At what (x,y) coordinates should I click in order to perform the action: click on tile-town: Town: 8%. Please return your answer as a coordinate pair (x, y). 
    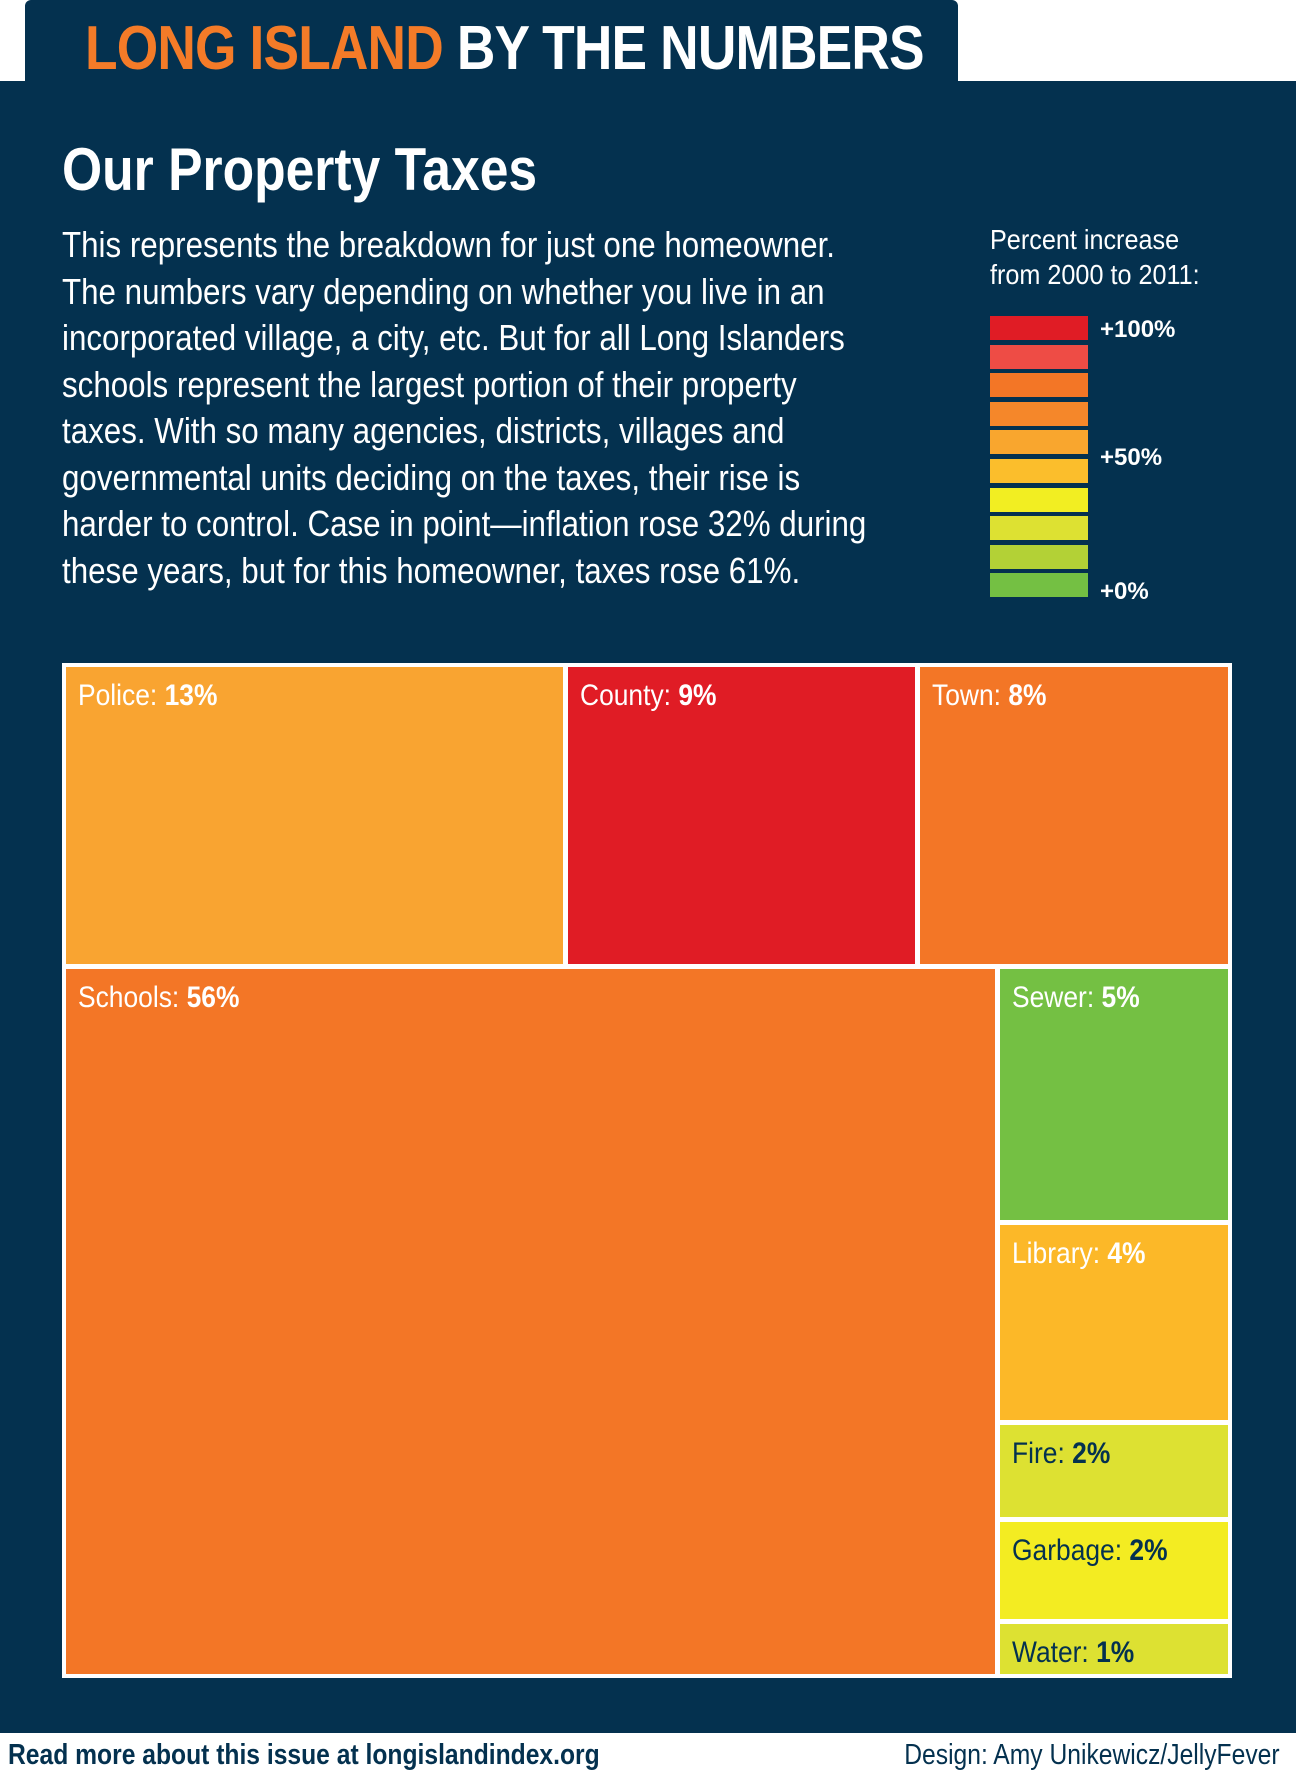
    Looking at the image, I should click on (1074, 815).